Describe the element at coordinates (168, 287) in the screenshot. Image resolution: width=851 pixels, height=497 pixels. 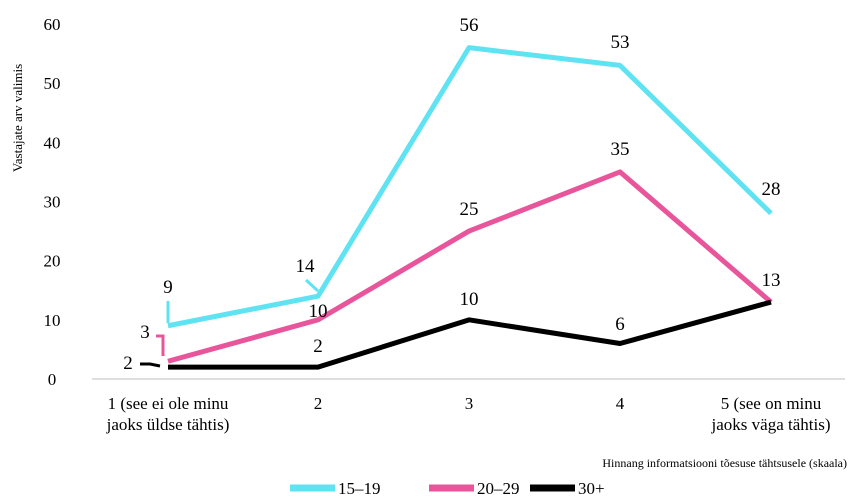
I see `data-label: 9` at that location.